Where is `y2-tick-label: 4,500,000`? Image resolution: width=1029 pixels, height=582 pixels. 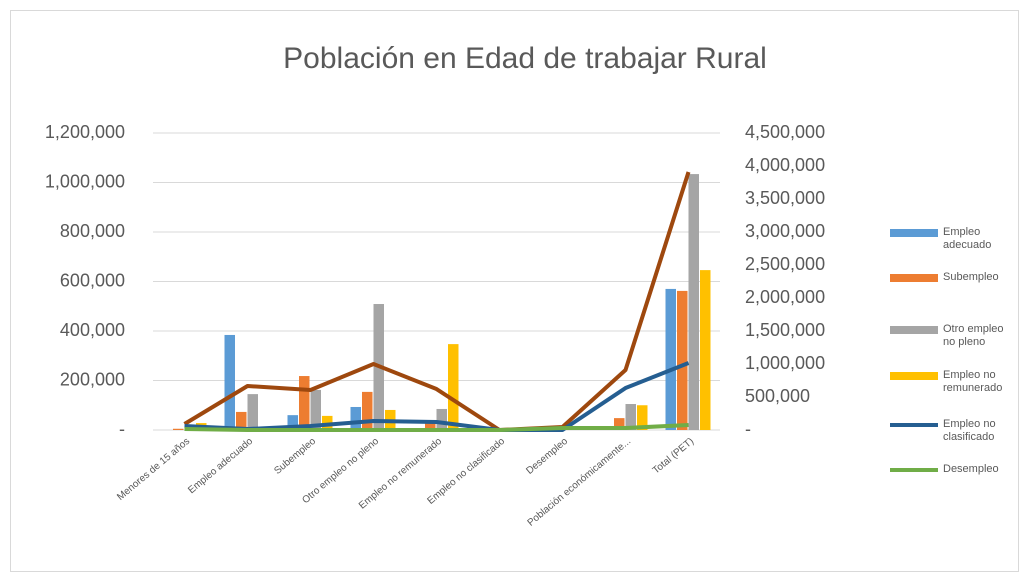 y2-tick-label: 4,500,000 is located at coordinates (785, 132).